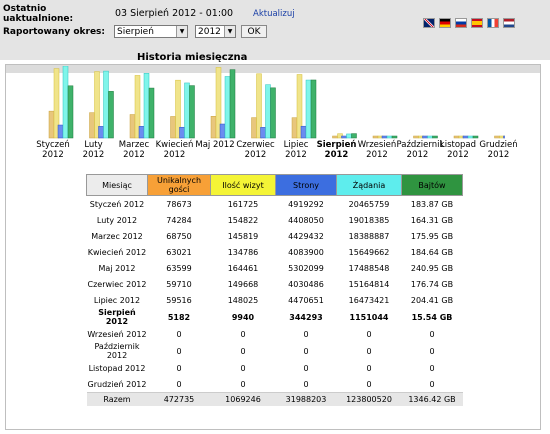 The image size is (550, 434). Describe the element at coordinates (369, 204) in the screenshot. I see `row-value: 20465759` at that location.